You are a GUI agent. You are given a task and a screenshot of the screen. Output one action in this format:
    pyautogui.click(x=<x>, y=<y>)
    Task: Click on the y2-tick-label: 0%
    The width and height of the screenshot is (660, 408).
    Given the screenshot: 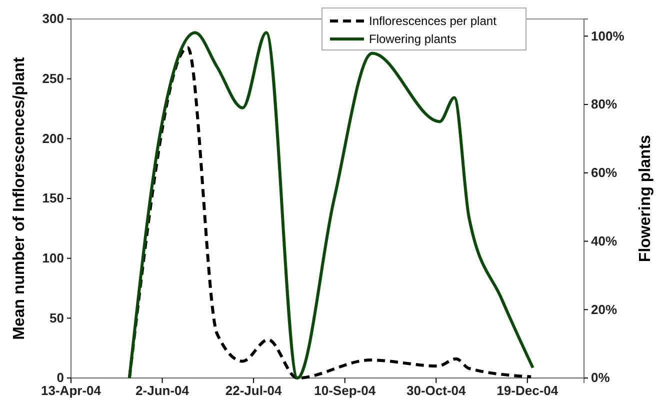 What is the action you would take?
    pyautogui.click(x=600, y=378)
    